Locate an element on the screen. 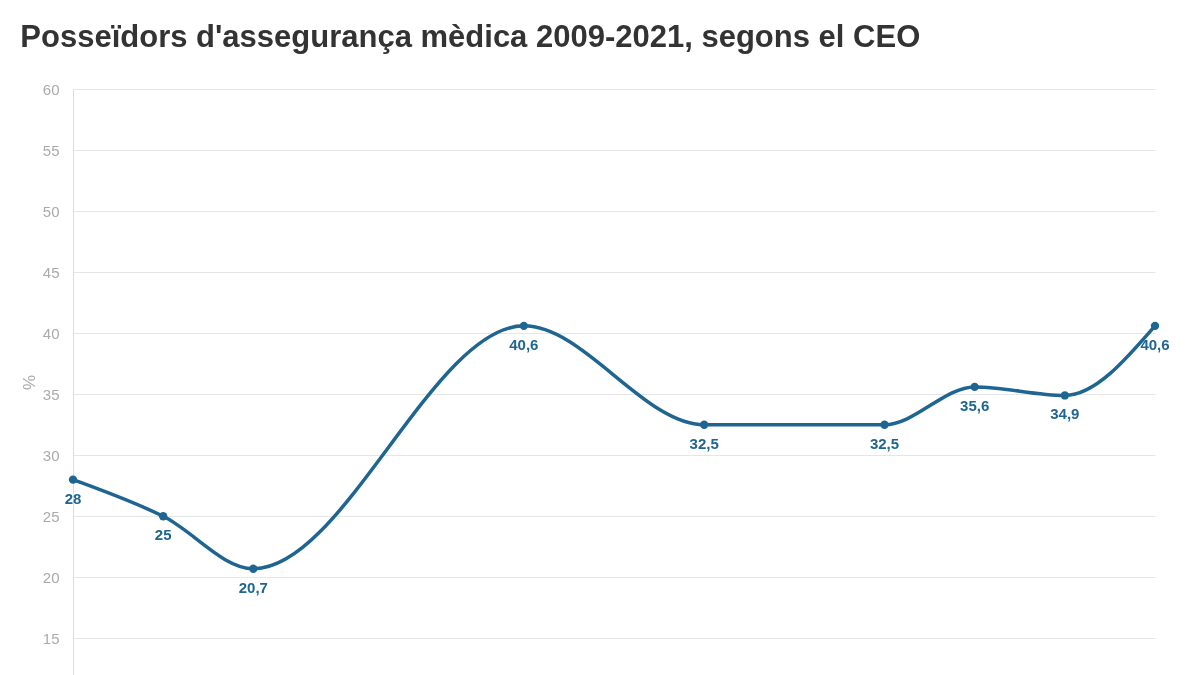 This screenshot has height=675, width=1200. data-label: 20,7 is located at coordinates (253, 587).